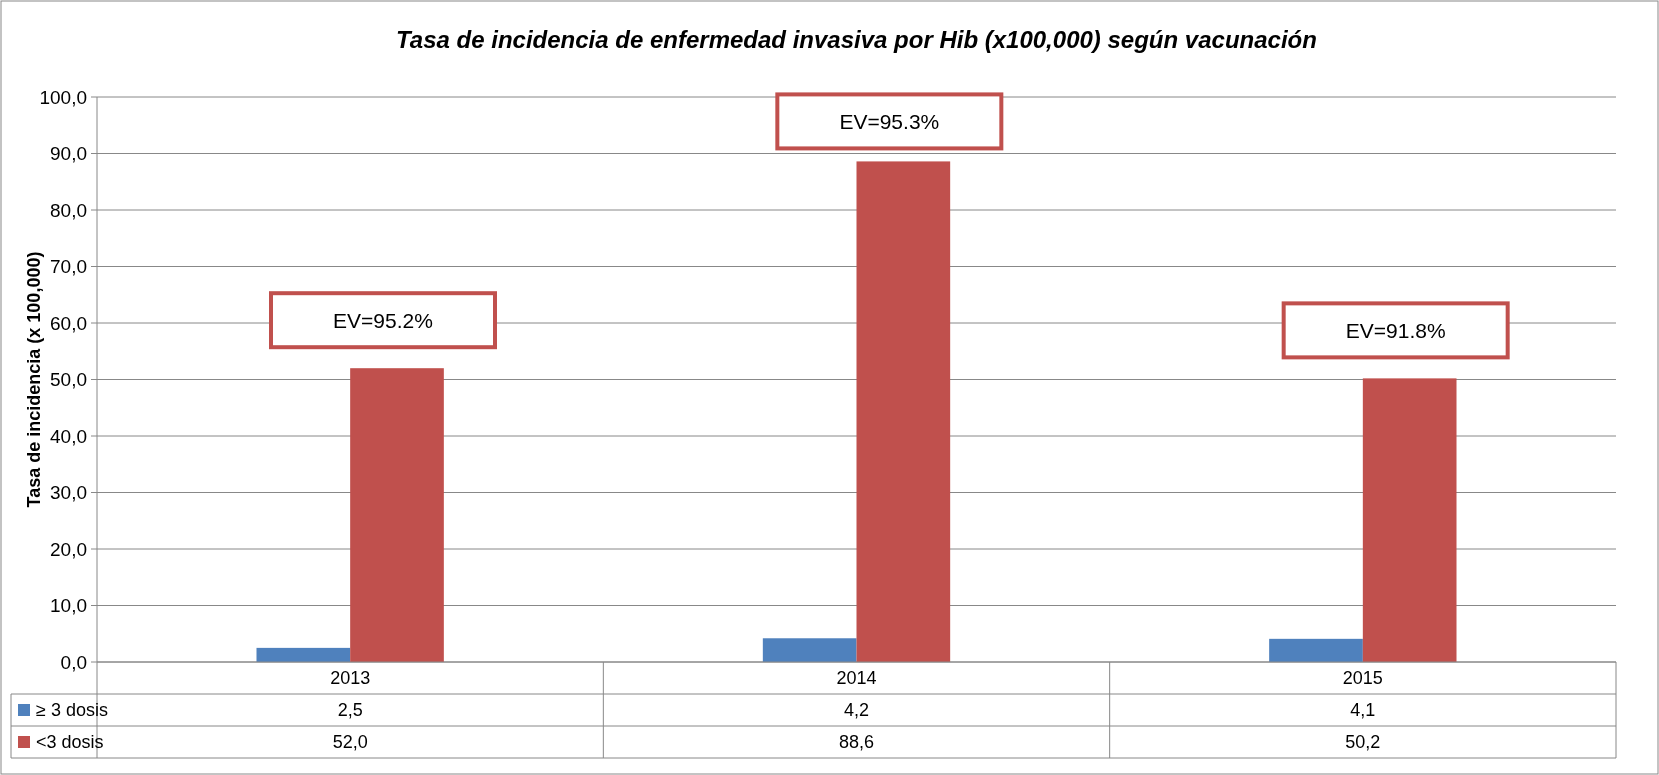 The image size is (1659, 775). I want to click on y-tick-label: 20,0, so click(68, 549).